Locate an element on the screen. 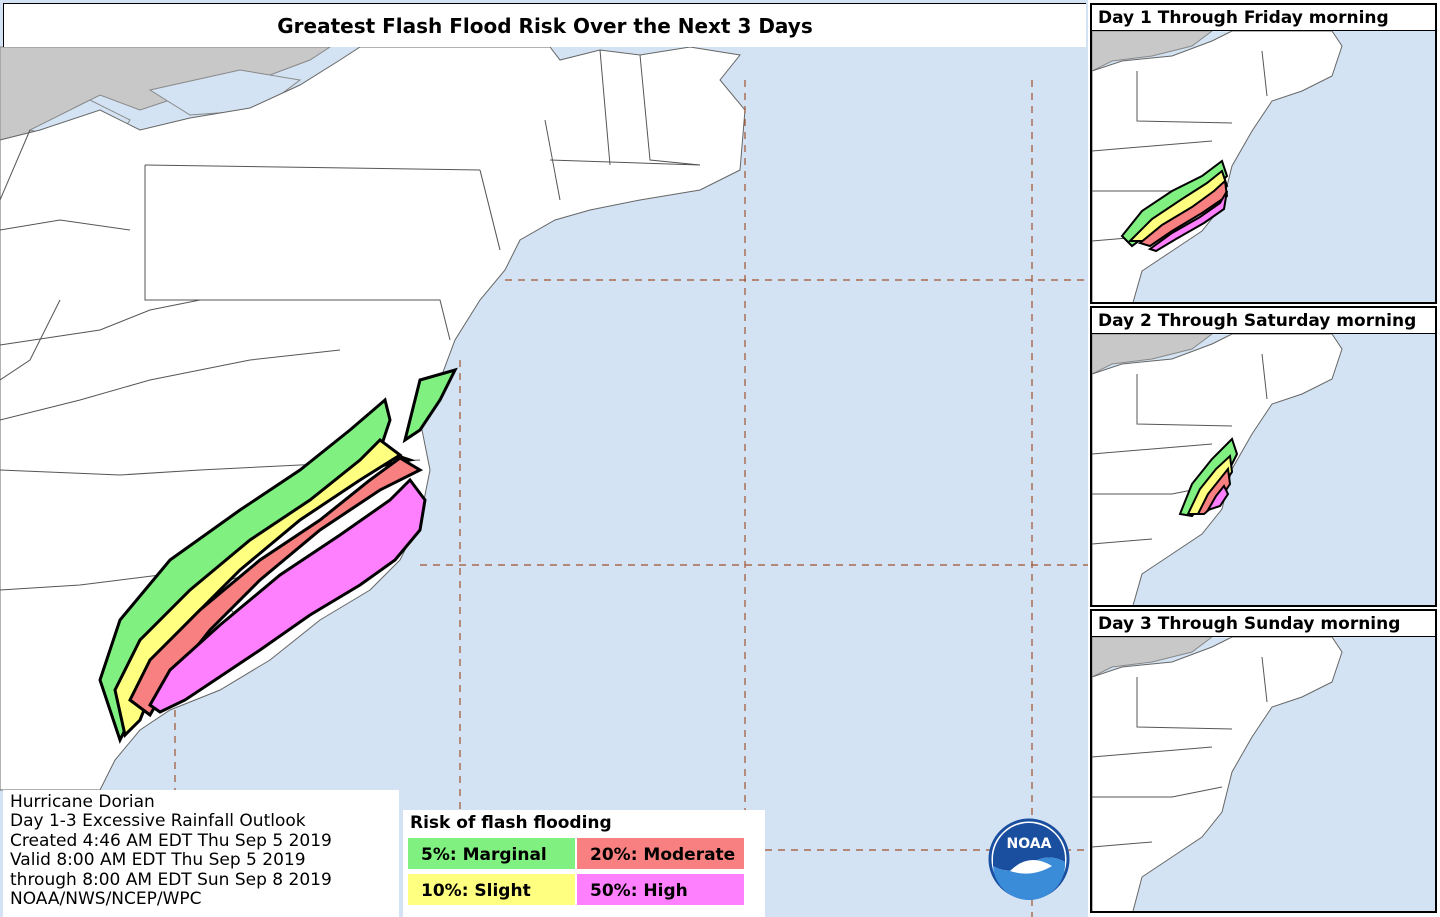 This screenshot has width=1440, height=917. noaa-logo-text: NOAA is located at coordinates (1029, 844).